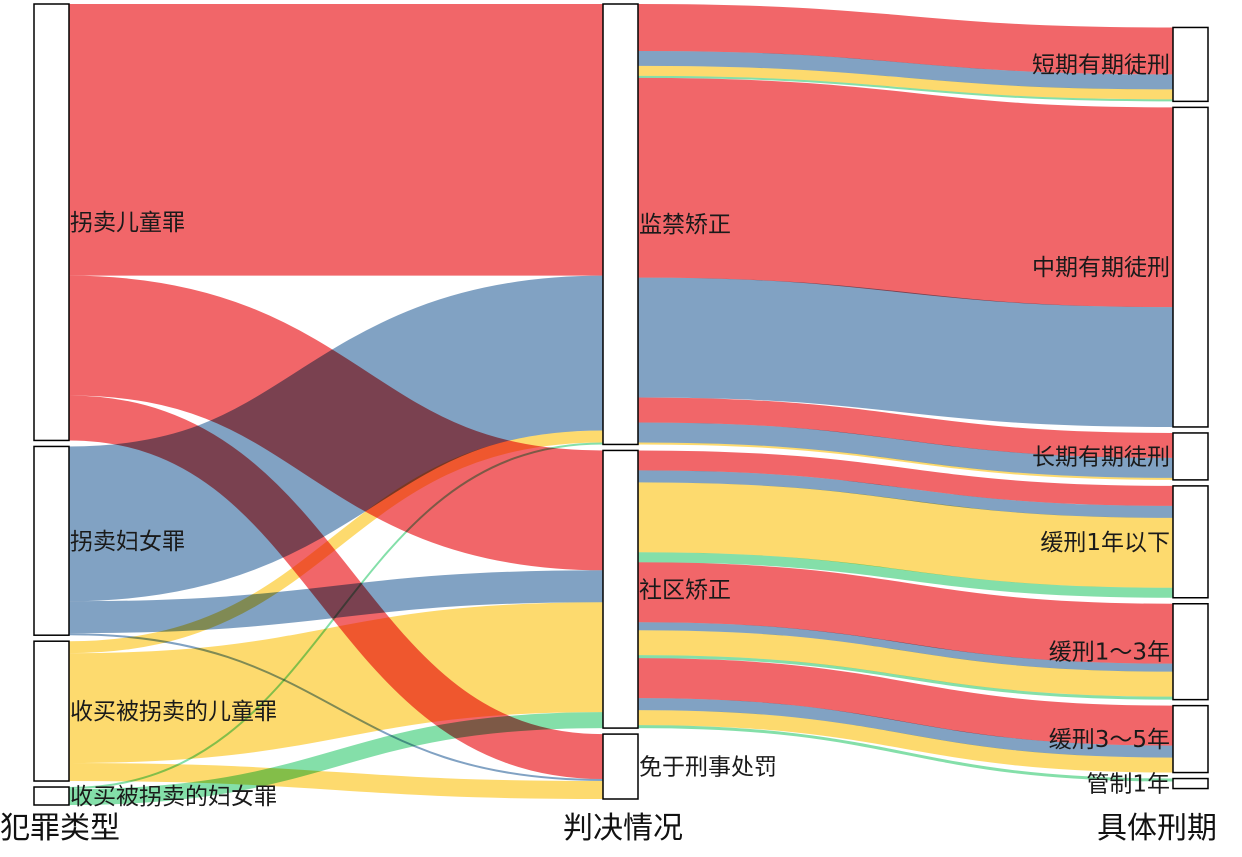 The width and height of the screenshot is (1242, 857). Describe the element at coordinates (173, 712) in the screenshot. I see `node-label: 收买被拐卖的儿童罪` at that location.